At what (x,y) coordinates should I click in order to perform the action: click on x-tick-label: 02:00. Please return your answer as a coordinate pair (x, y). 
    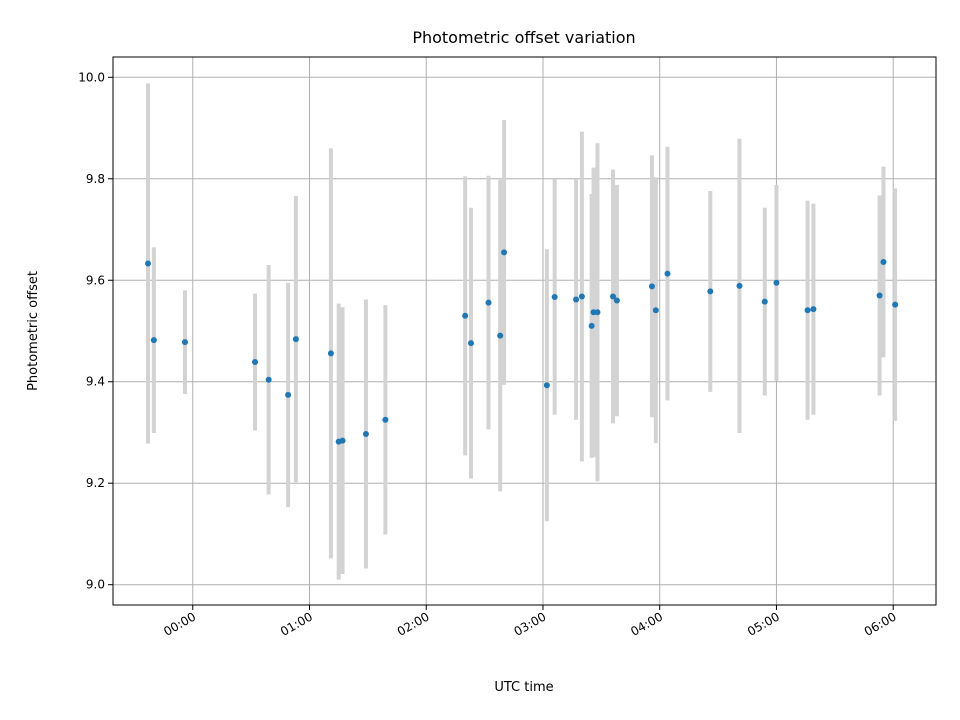
    Looking at the image, I should click on (413, 623).